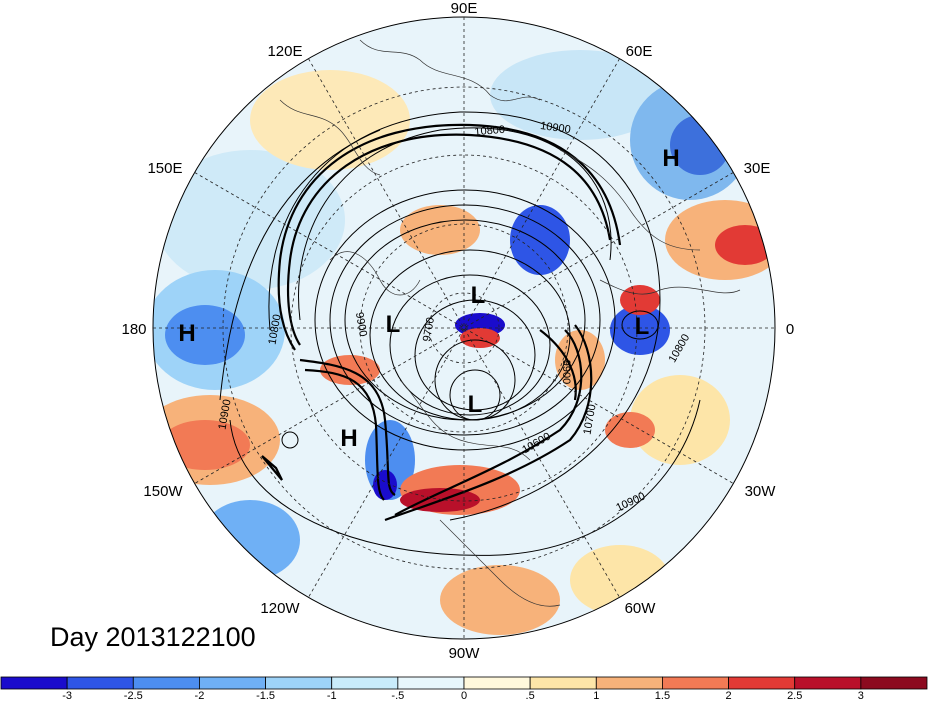  I want to click on contour-label: 9700, so click(429, 329).